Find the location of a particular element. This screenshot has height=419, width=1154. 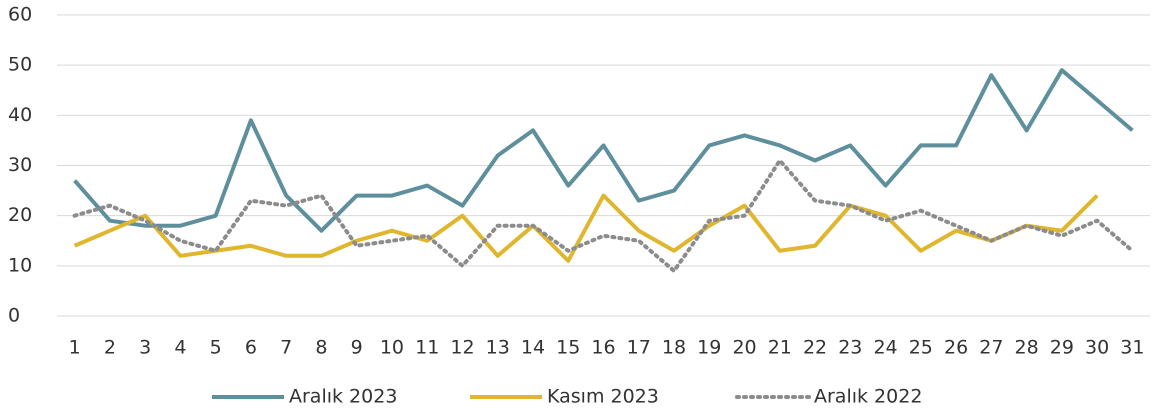

x-tick-label: 24 is located at coordinates (885, 348).